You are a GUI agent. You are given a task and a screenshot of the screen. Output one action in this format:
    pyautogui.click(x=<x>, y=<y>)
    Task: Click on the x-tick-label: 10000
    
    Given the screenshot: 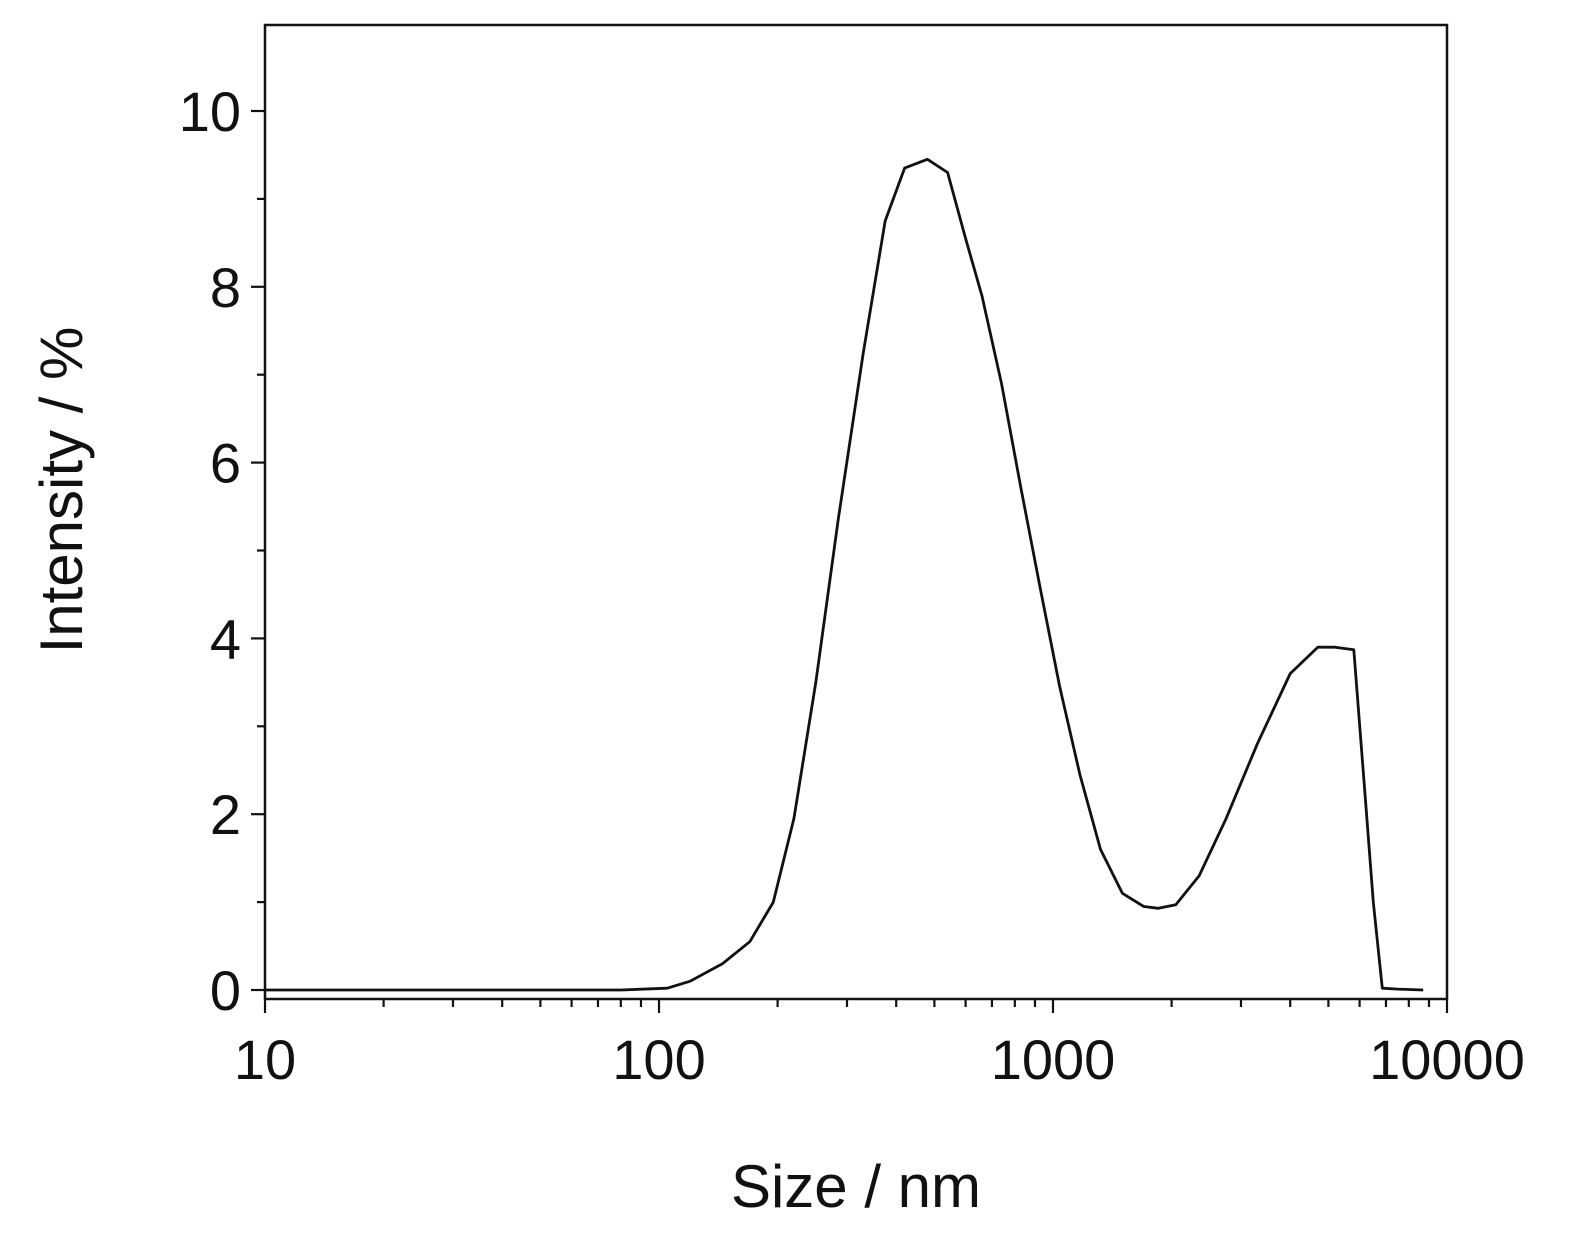 What is the action you would take?
    pyautogui.click(x=1447, y=1059)
    